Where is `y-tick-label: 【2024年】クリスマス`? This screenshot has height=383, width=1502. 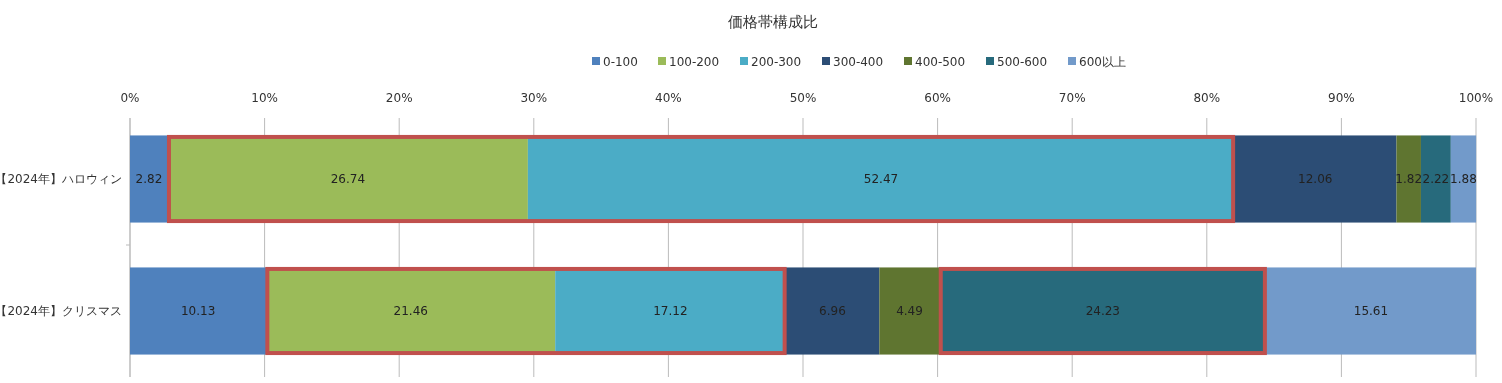 y-tick-label: 【2024年】クリスマス is located at coordinates (61, 311).